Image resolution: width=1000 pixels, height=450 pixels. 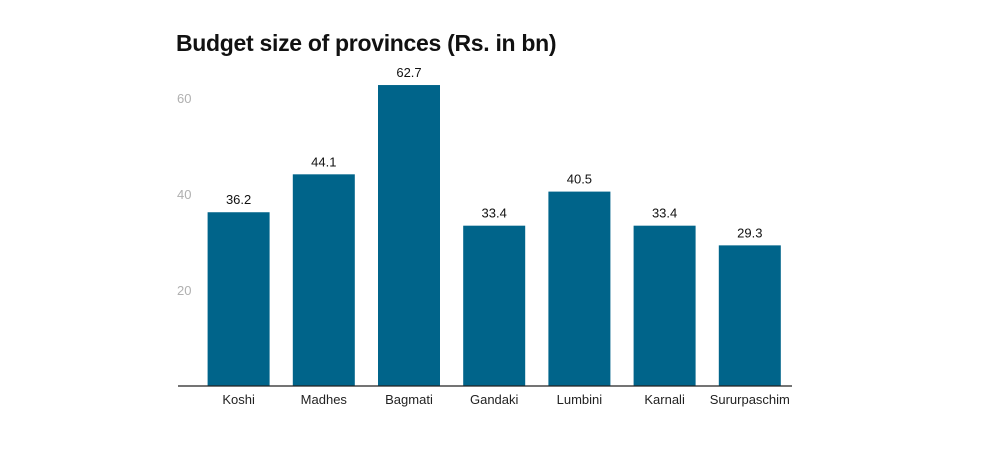 I want to click on chart-title: Budget size of provinces (Rs. in bn), so click(x=366, y=43).